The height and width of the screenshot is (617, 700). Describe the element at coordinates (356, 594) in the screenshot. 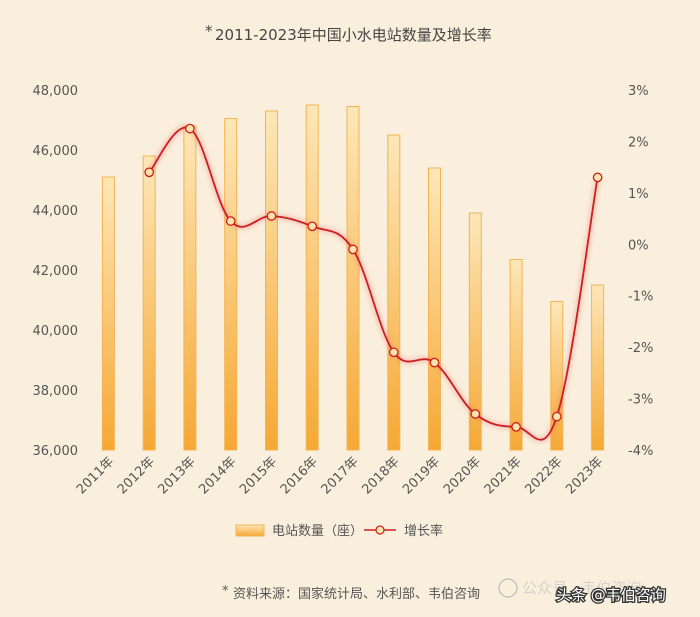

I see `source-note: 资料来源：国家统计局、水利部、韦伯咨询` at that location.